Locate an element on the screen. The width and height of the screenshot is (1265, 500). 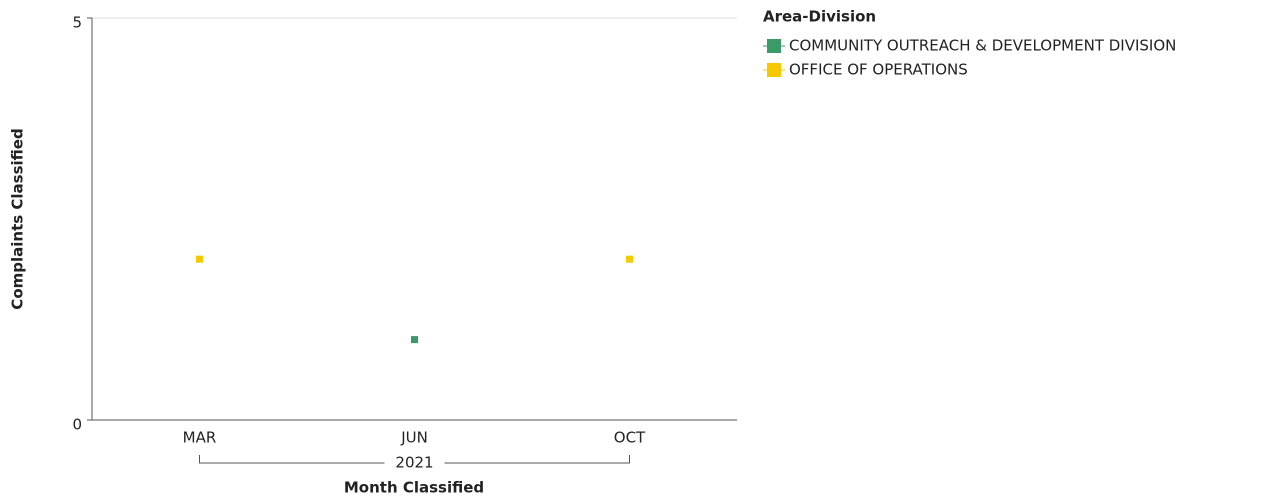
y-tick-label: 5 is located at coordinates (77, 23).